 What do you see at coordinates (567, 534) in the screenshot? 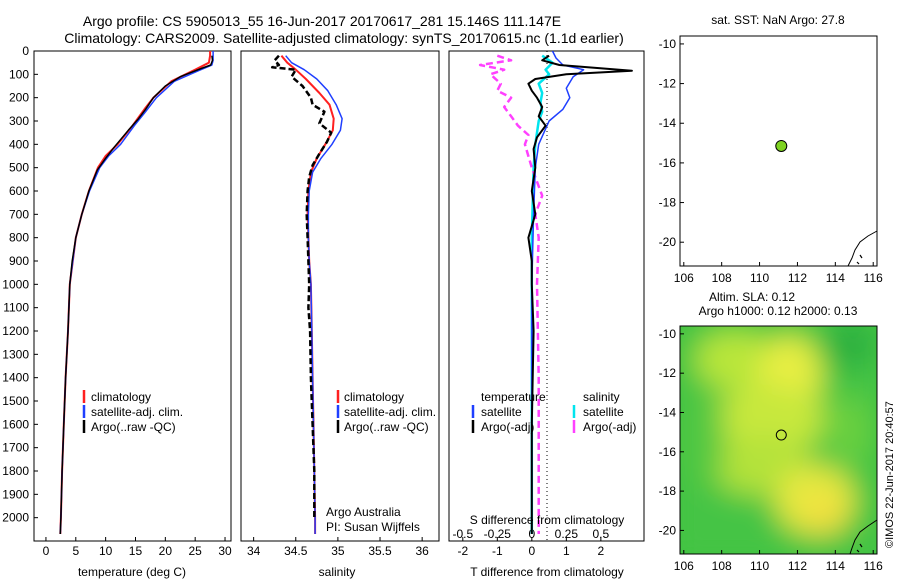
I see `s-diff-tick-label: 0.25` at bounding box center [567, 534].